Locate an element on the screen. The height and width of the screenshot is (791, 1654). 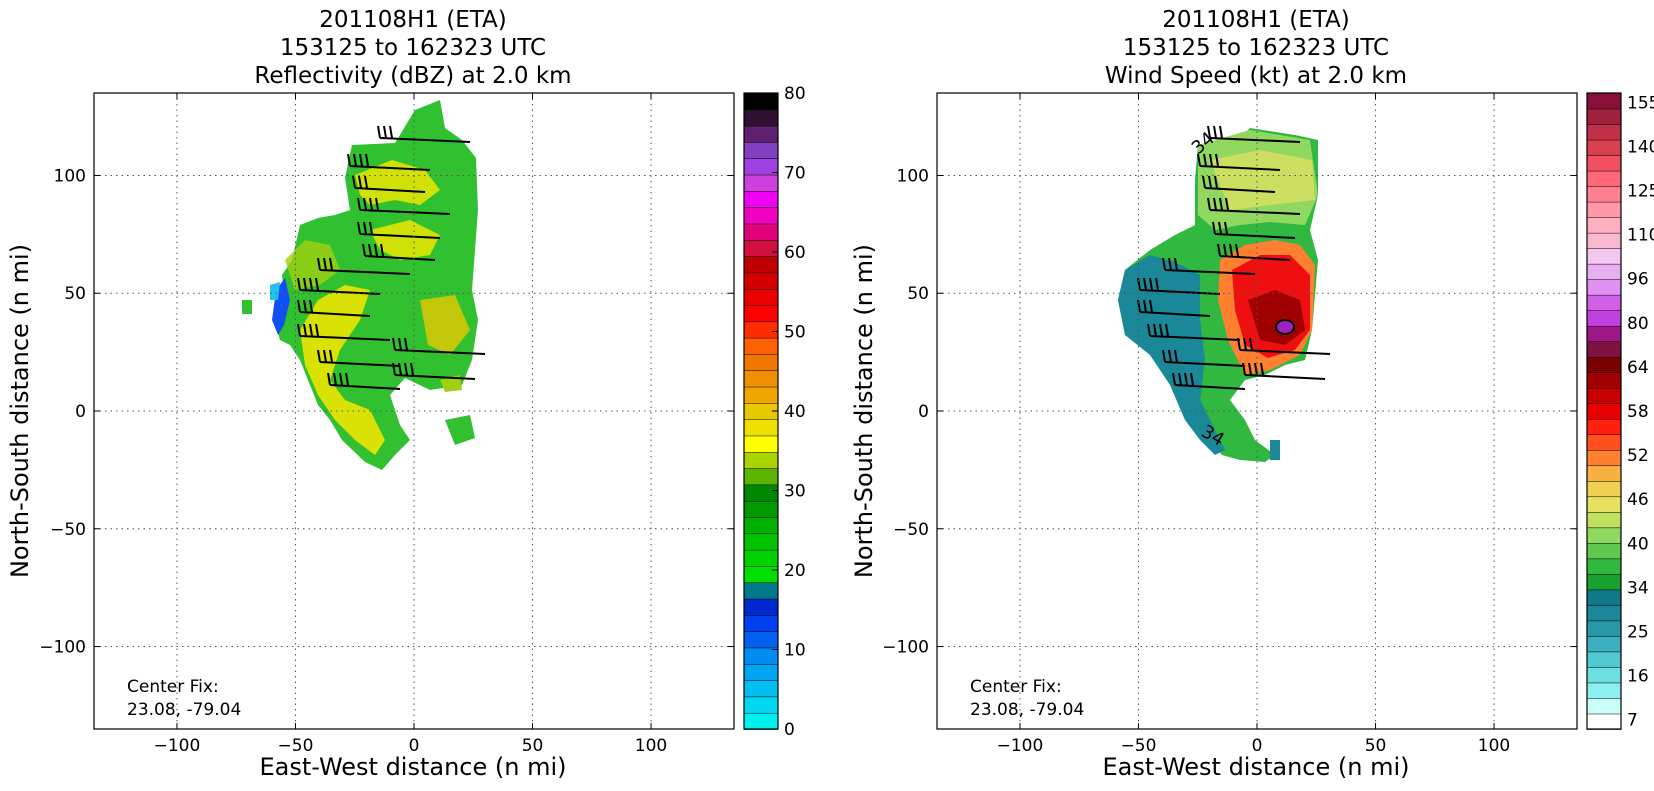
wind-colorbar-label: 58 is located at coordinates (1638, 412).